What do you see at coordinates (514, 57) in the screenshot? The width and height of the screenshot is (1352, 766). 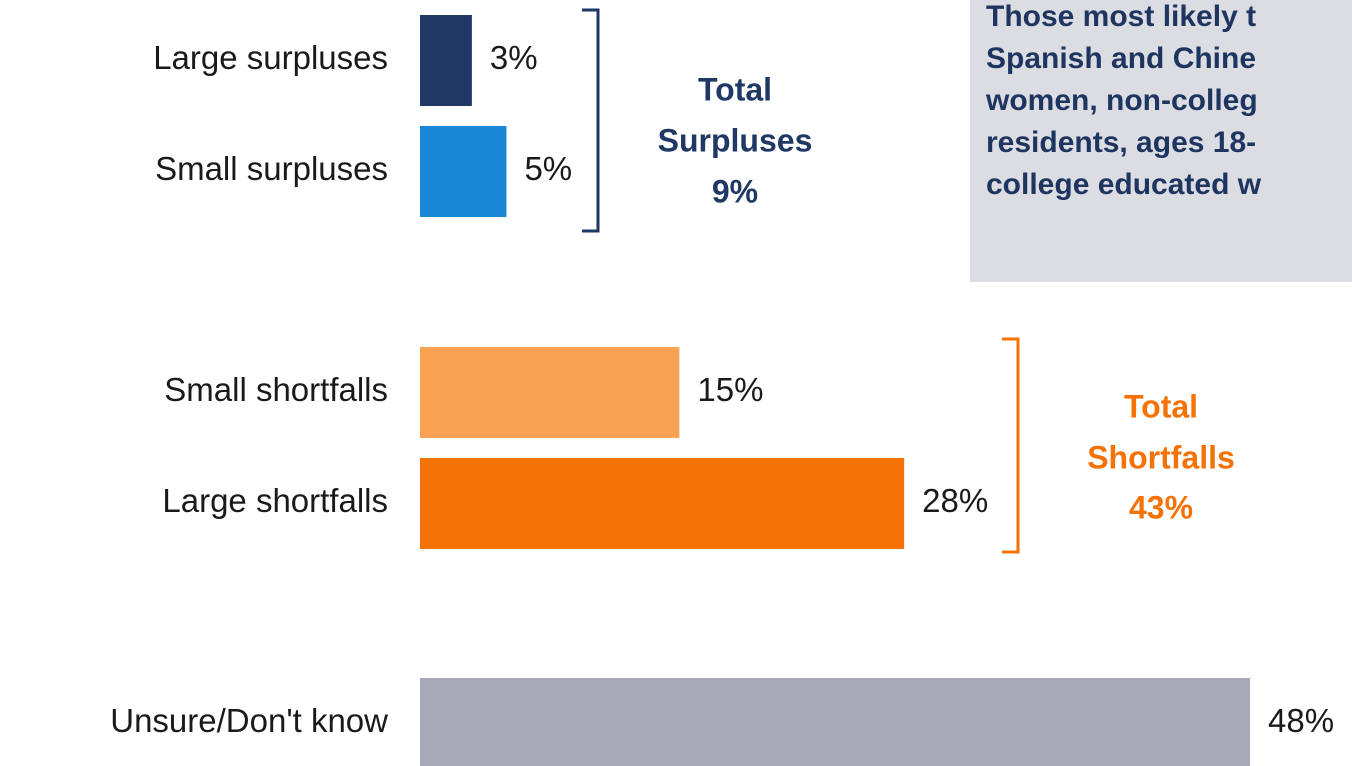 I see `value-label: 3%` at bounding box center [514, 57].